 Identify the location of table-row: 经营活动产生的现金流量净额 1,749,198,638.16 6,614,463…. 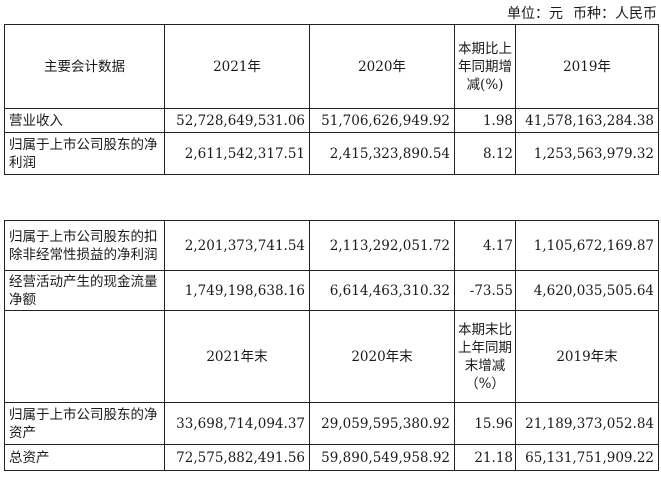
(331, 290).